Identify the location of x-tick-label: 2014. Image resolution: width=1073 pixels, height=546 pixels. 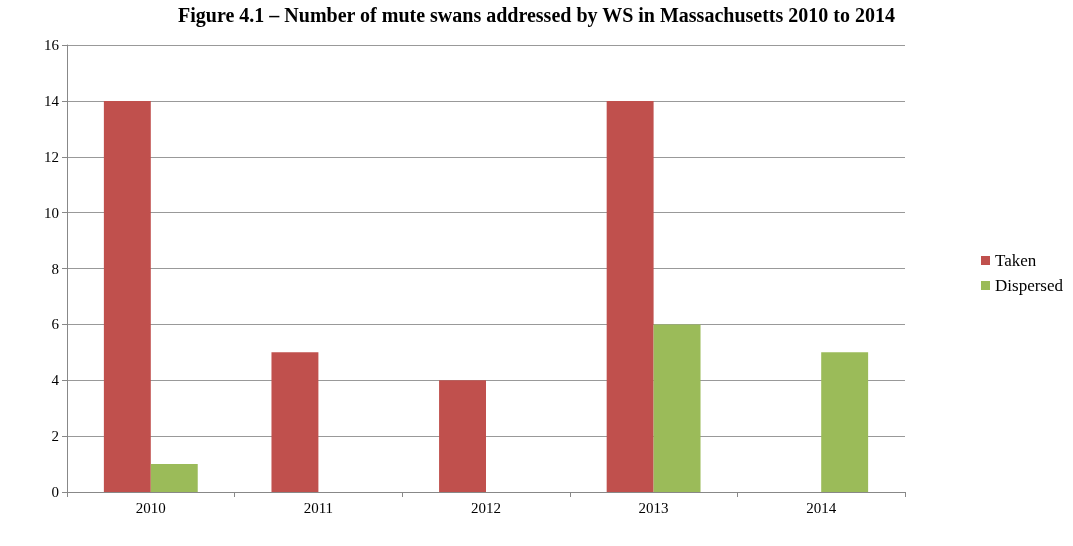
(821, 507).